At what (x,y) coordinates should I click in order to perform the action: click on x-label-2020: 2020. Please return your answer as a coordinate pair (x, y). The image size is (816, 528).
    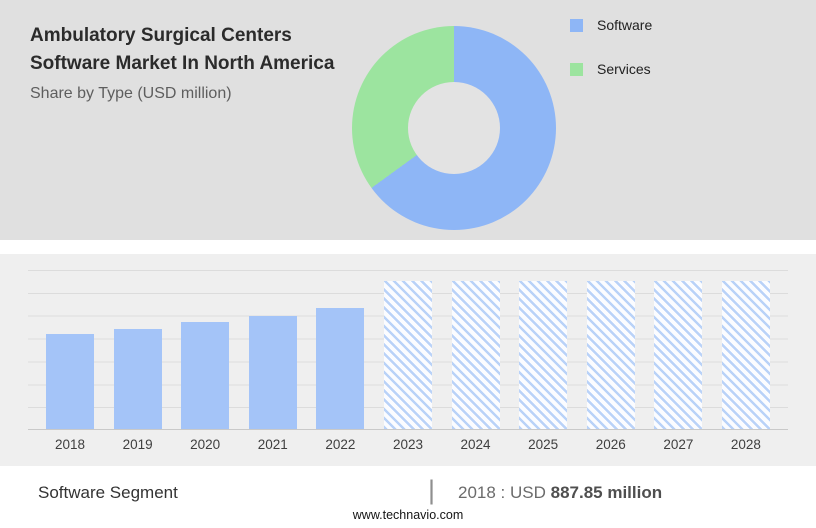
    Looking at the image, I should click on (205, 444).